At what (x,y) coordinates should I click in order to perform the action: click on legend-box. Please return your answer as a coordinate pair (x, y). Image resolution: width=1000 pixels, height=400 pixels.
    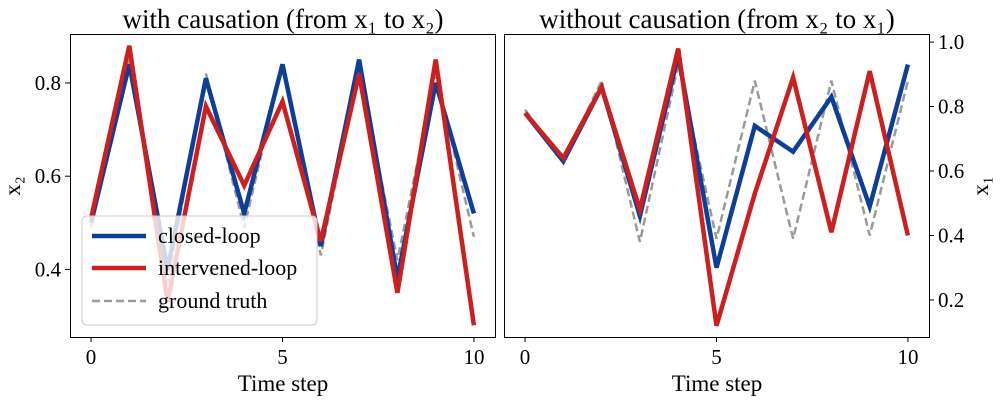
    Looking at the image, I should click on (199, 270).